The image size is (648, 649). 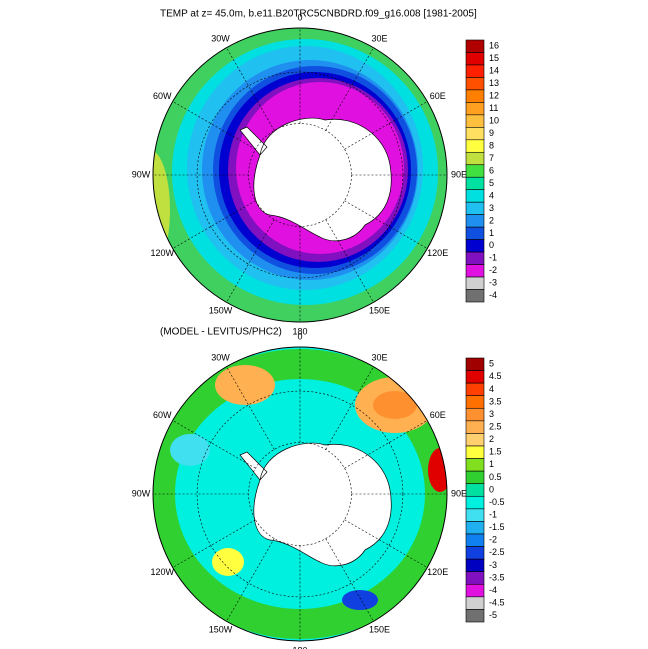 What do you see at coordinates (497, 577) in the screenshot?
I see `colorbar-label: -3.5` at bounding box center [497, 577].